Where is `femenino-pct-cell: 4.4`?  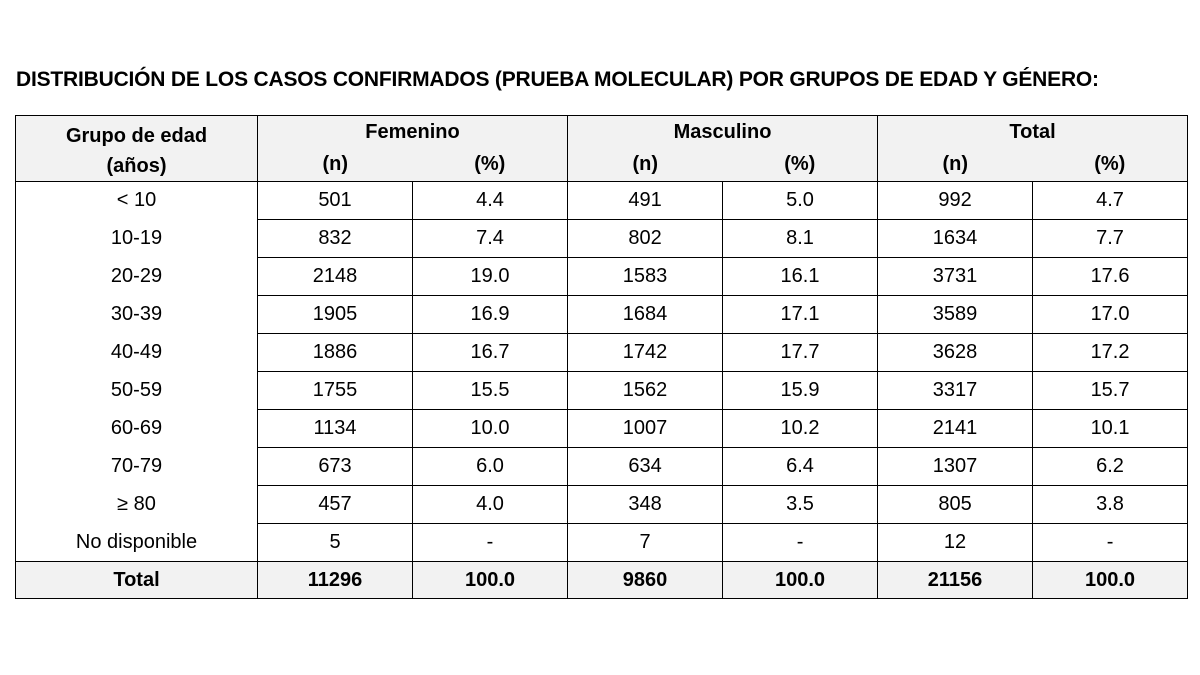
femenino-pct-cell: 4.4 is located at coordinates (490, 200).